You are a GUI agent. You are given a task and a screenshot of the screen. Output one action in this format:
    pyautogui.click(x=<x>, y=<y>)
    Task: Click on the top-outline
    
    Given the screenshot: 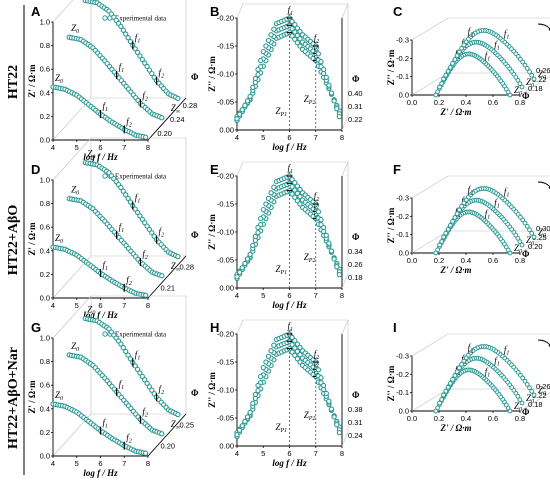 What is the action you would take?
    pyautogui.click(x=186, y=49)
    